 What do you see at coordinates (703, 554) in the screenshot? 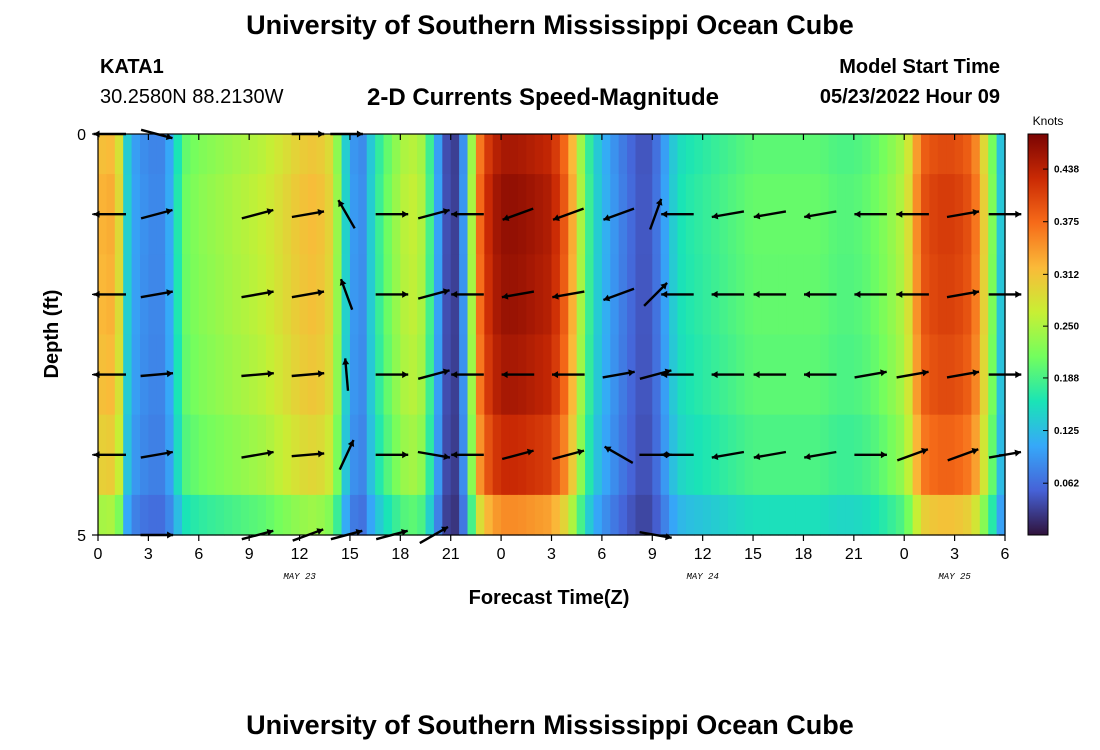
I see `x-tick-label: 12` at bounding box center [703, 554].